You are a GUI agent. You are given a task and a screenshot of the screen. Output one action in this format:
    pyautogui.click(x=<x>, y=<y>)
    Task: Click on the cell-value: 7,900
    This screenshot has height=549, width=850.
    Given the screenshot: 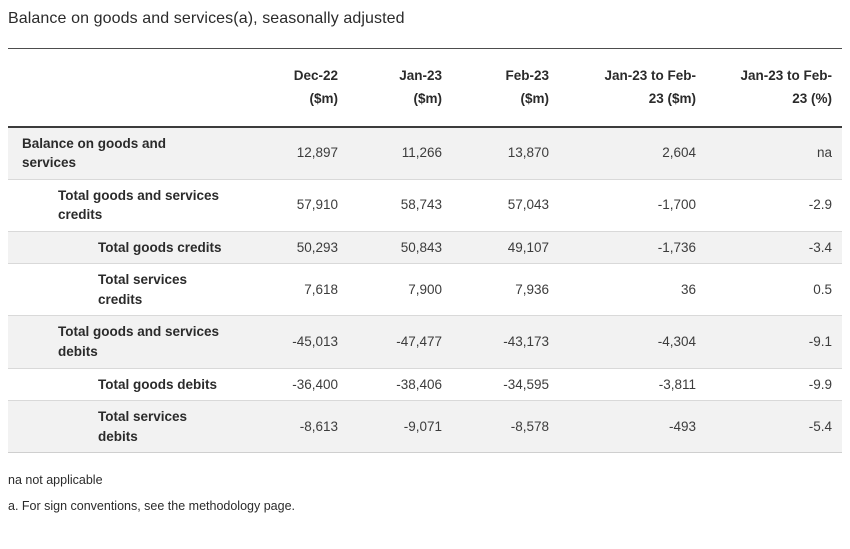 What is the action you would take?
    pyautogui.click(x=400, y=289)
    